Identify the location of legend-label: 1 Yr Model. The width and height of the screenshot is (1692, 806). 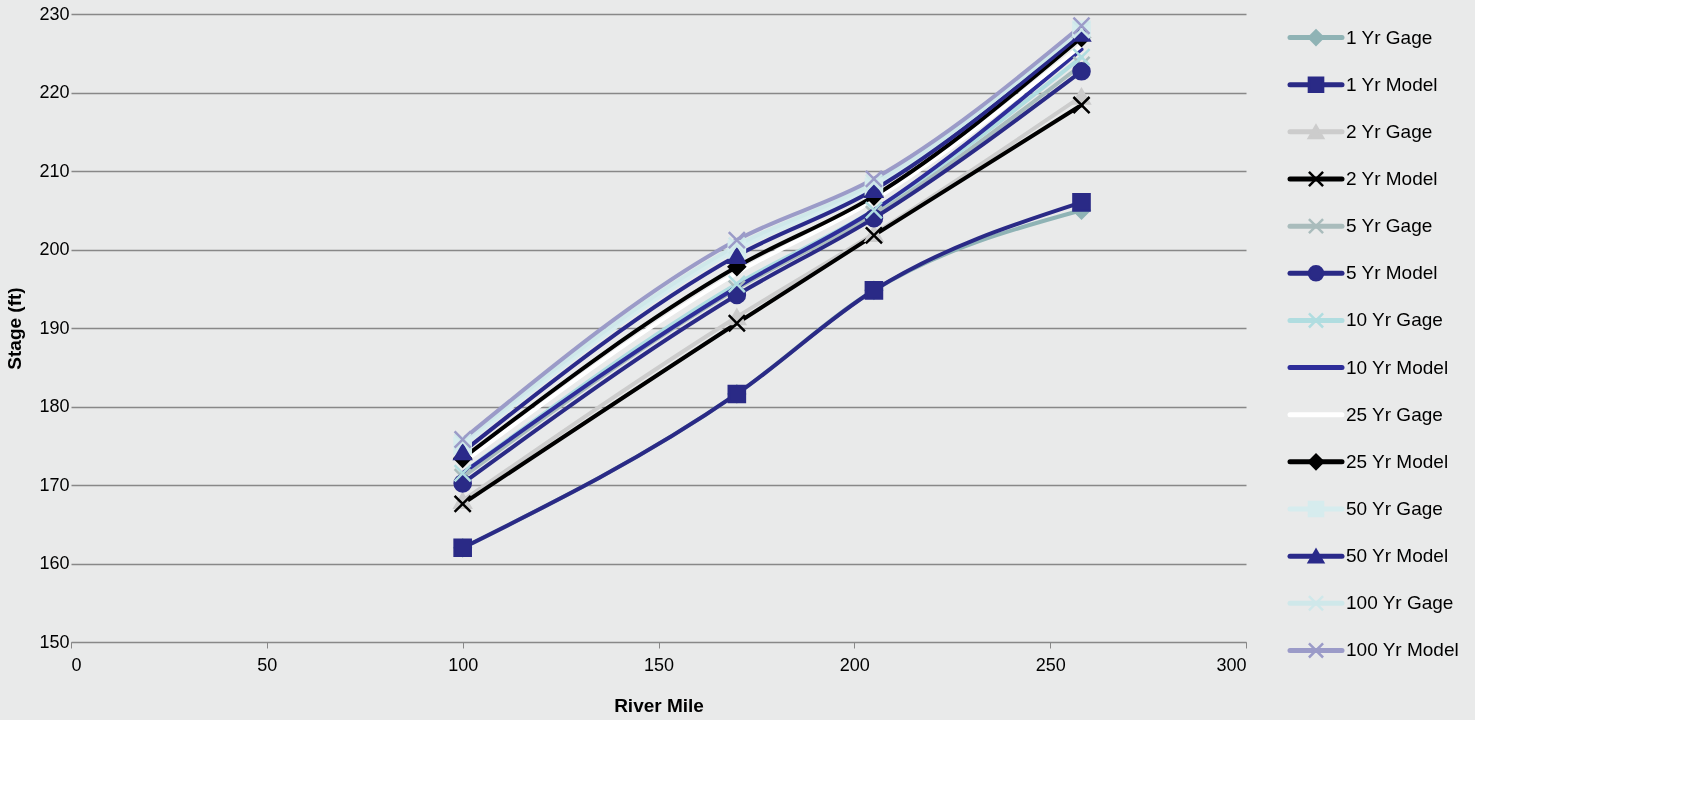
(1392, 84).